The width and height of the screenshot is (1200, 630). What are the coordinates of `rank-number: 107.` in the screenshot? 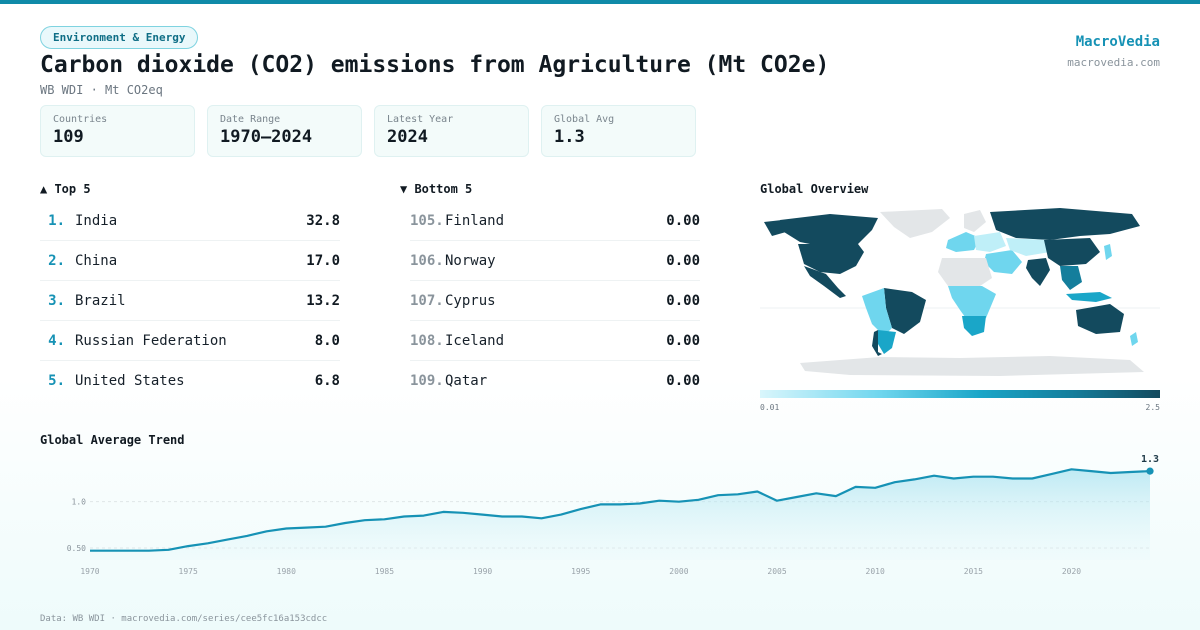 It's located at (427, 300).